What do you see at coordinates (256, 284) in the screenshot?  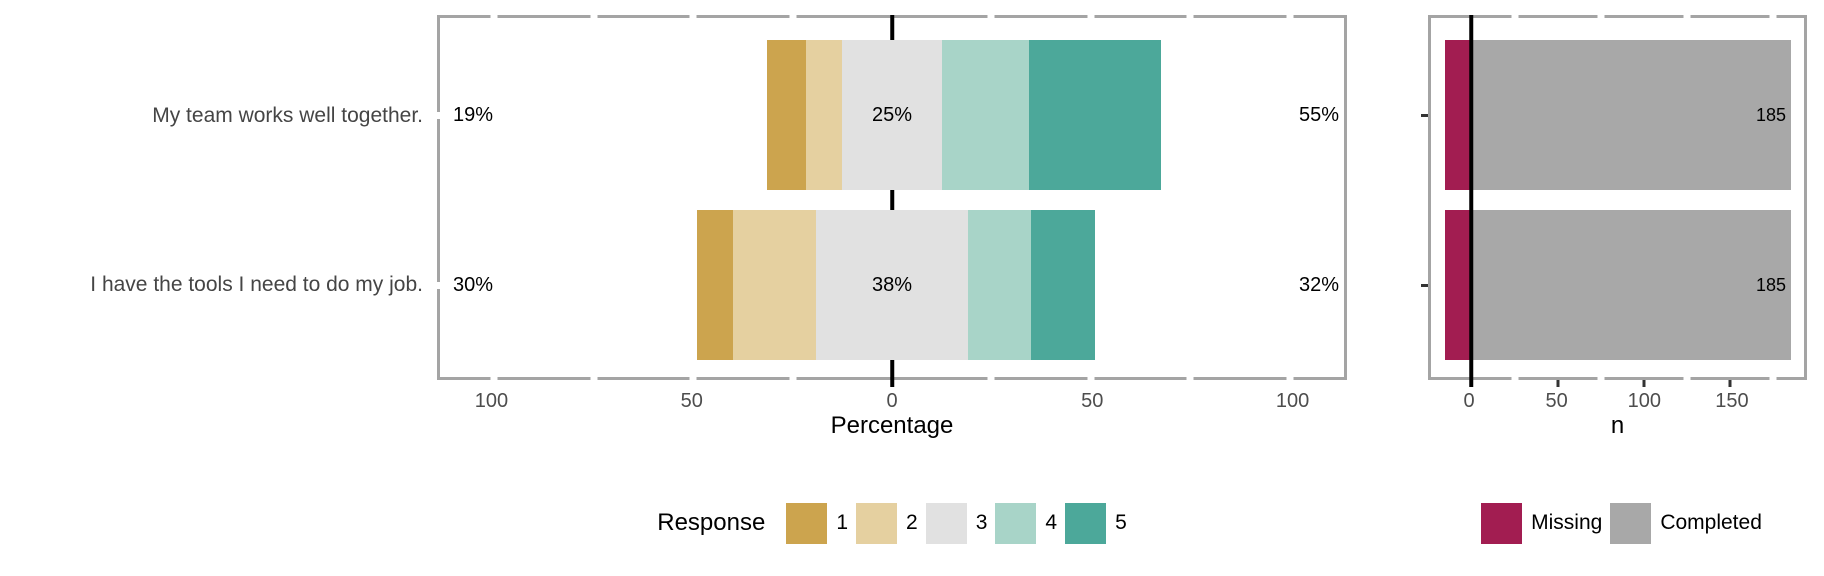 I see `question-label-2: I have the tools I need to do my job.` at bounding box center [256, 284].